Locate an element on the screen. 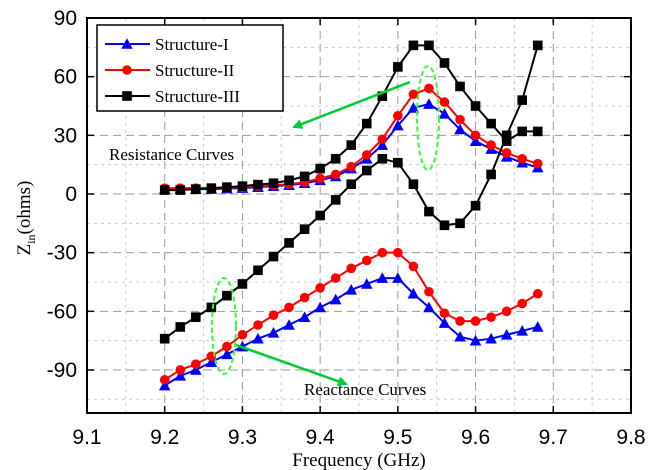 The height and width of the screenshot is (470, 649). y-tick-label: -60 is located at coordinates (62, 311).